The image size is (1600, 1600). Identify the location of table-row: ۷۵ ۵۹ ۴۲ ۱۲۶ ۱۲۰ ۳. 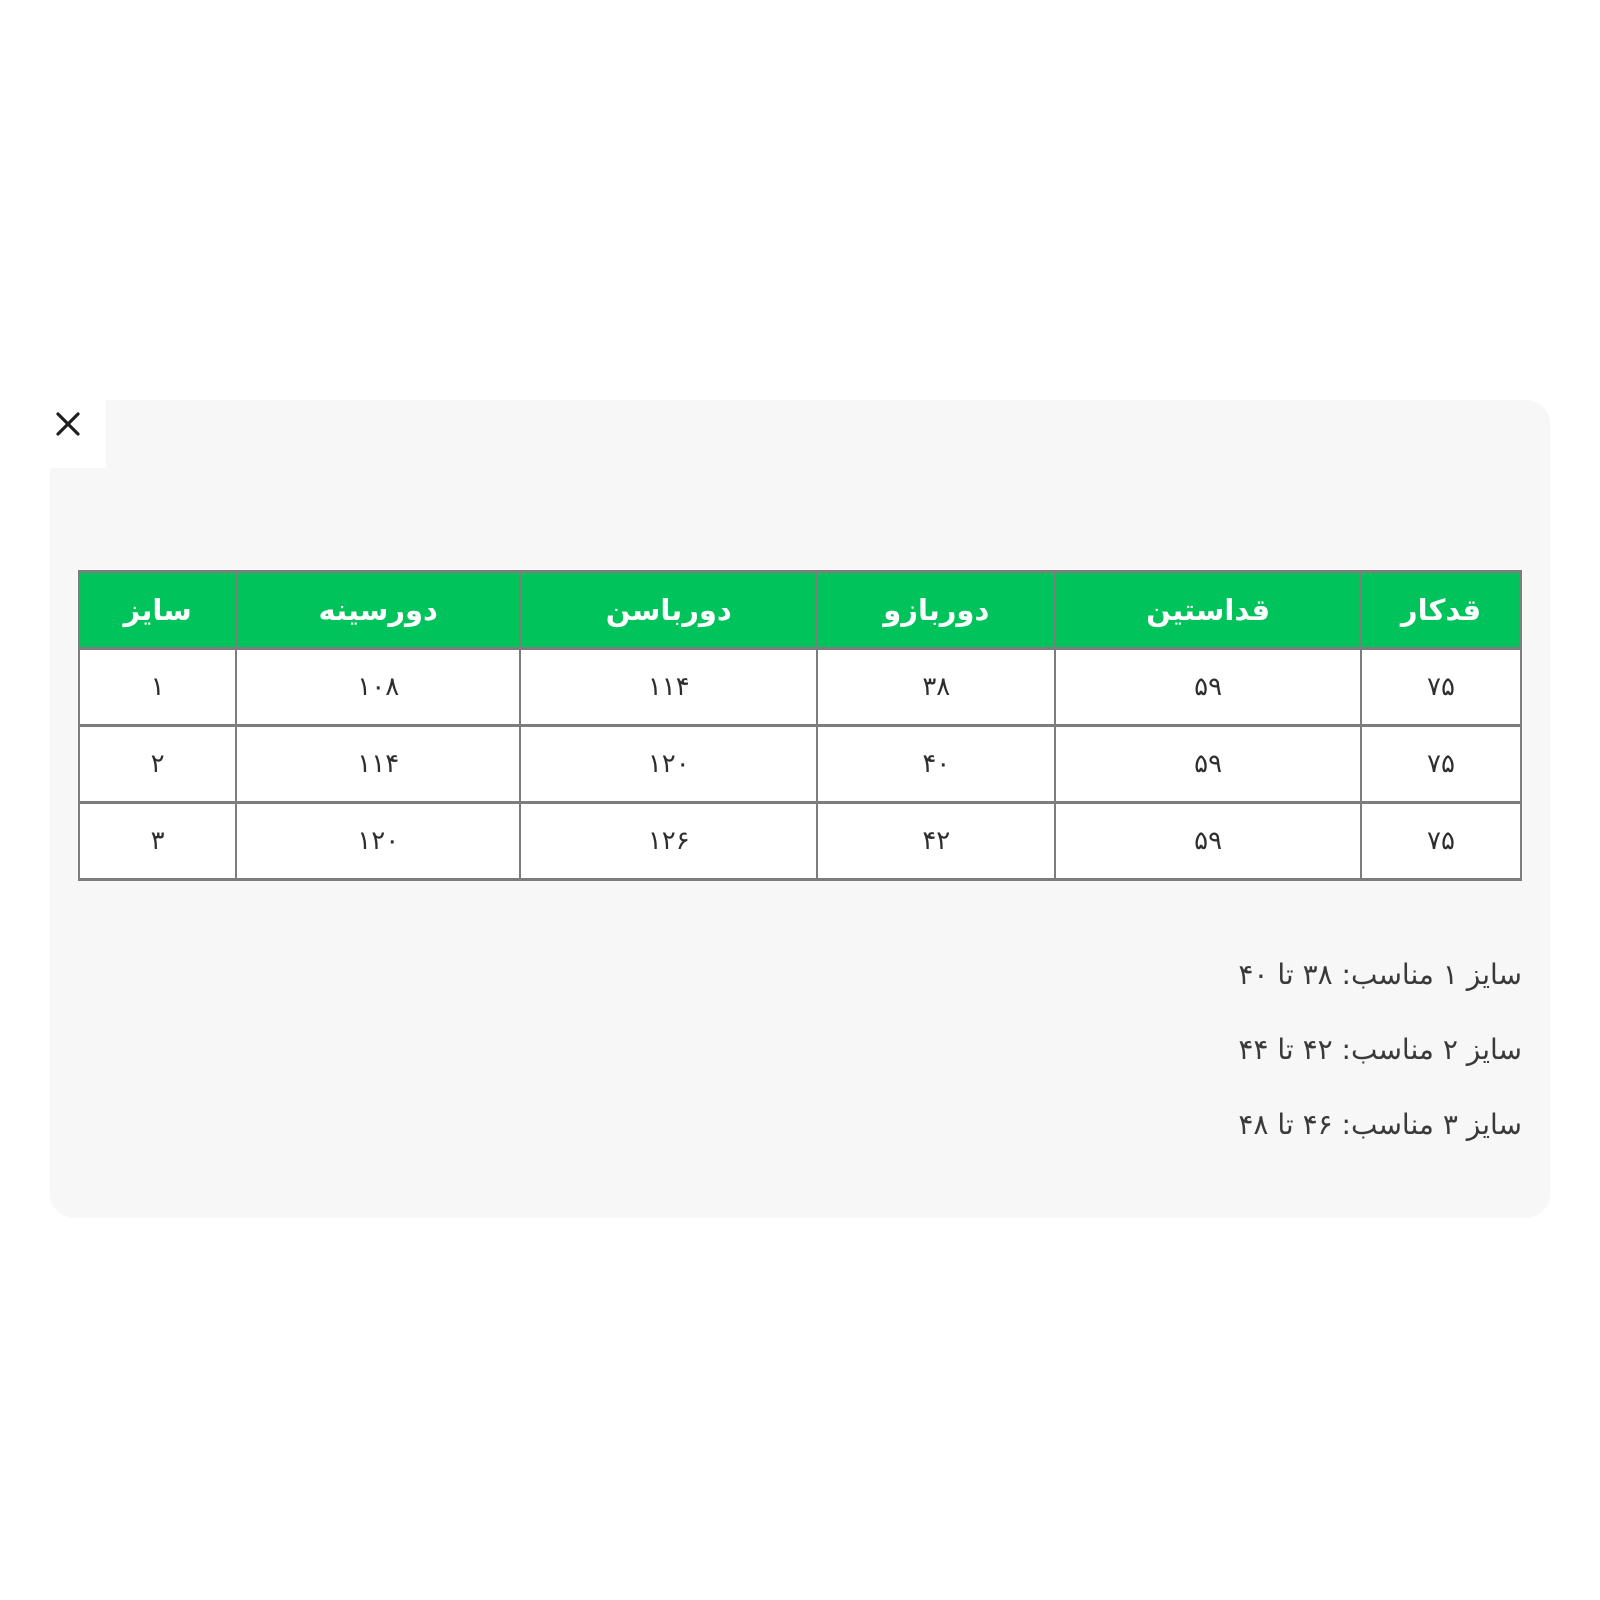
(800, 841).